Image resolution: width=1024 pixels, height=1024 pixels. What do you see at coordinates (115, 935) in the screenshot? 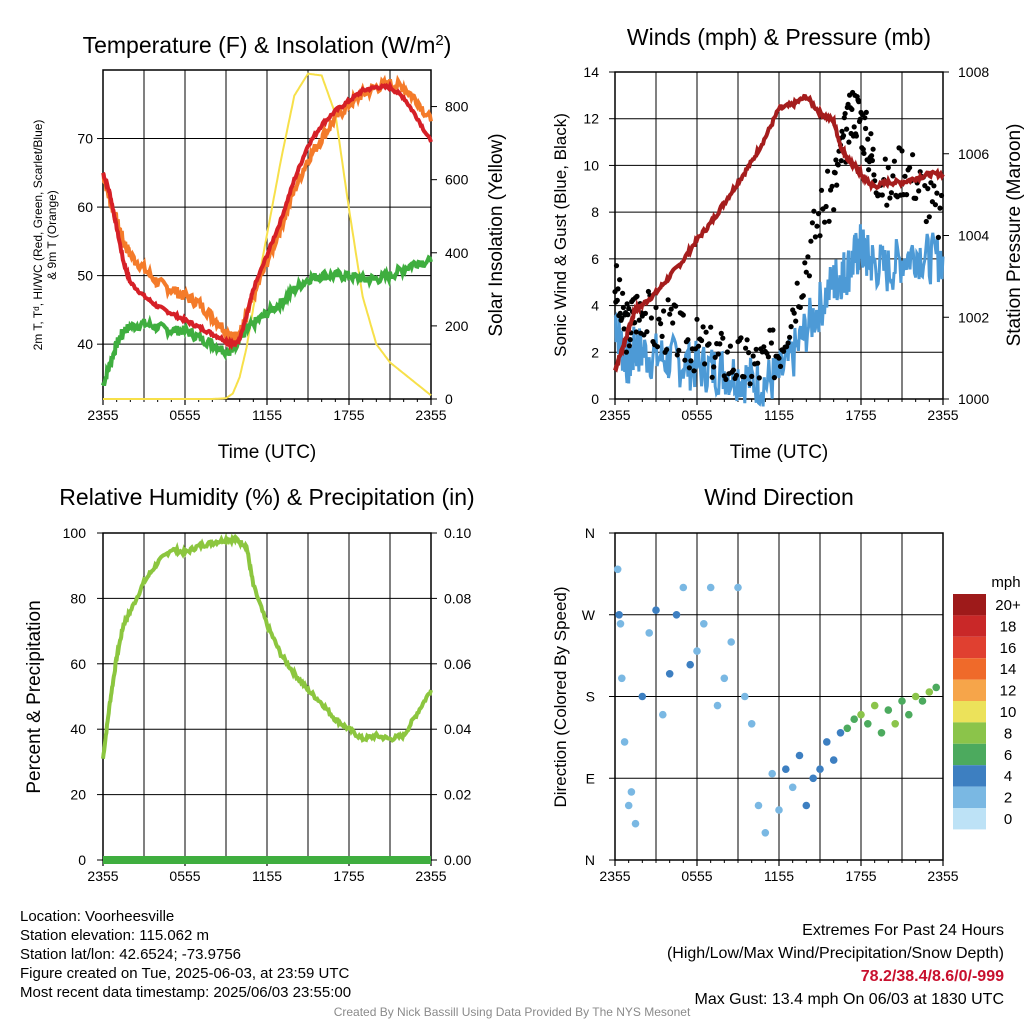
I see `station-elevation: Station elevation: 115.062 m` at bounding box center [115, 935].